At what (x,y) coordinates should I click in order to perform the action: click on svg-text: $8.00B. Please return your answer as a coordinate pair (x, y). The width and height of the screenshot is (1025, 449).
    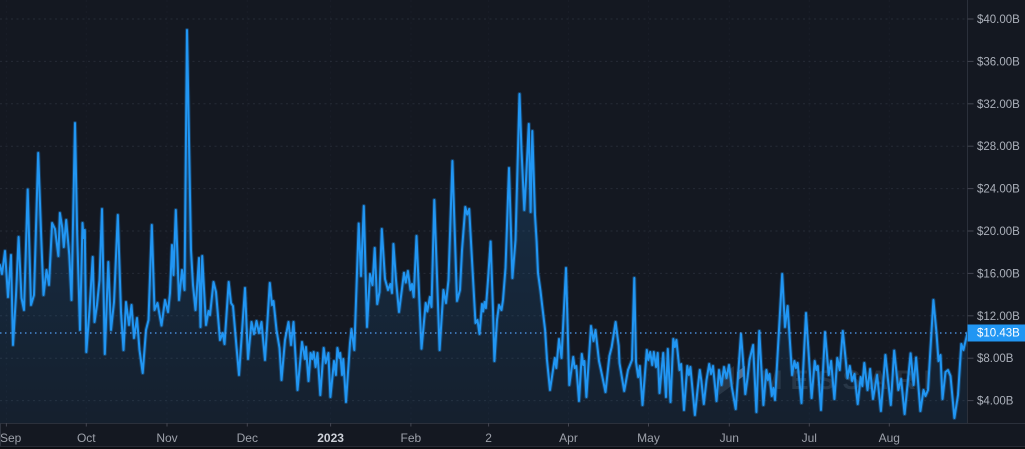
    Looking at the image, I should click on (995, 359).